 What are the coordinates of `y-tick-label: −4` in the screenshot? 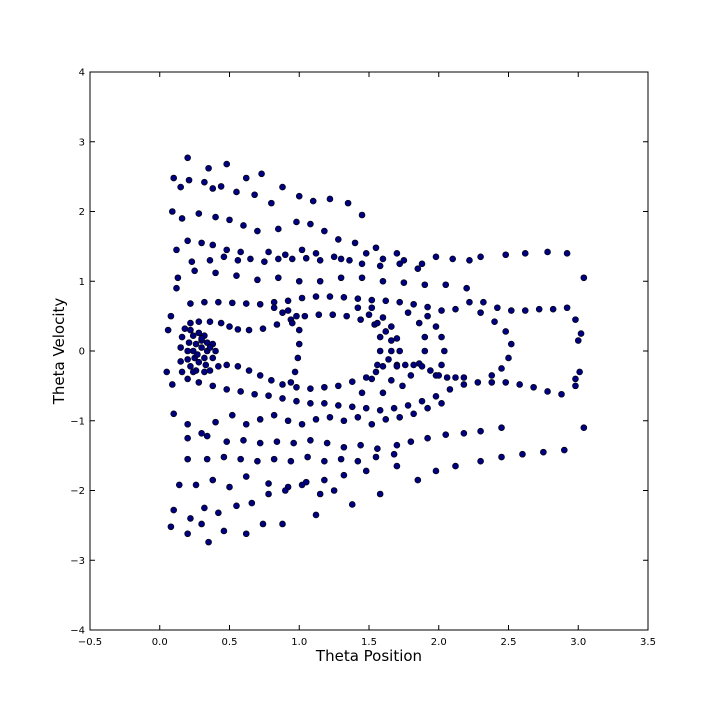 It's located at (77, 631).